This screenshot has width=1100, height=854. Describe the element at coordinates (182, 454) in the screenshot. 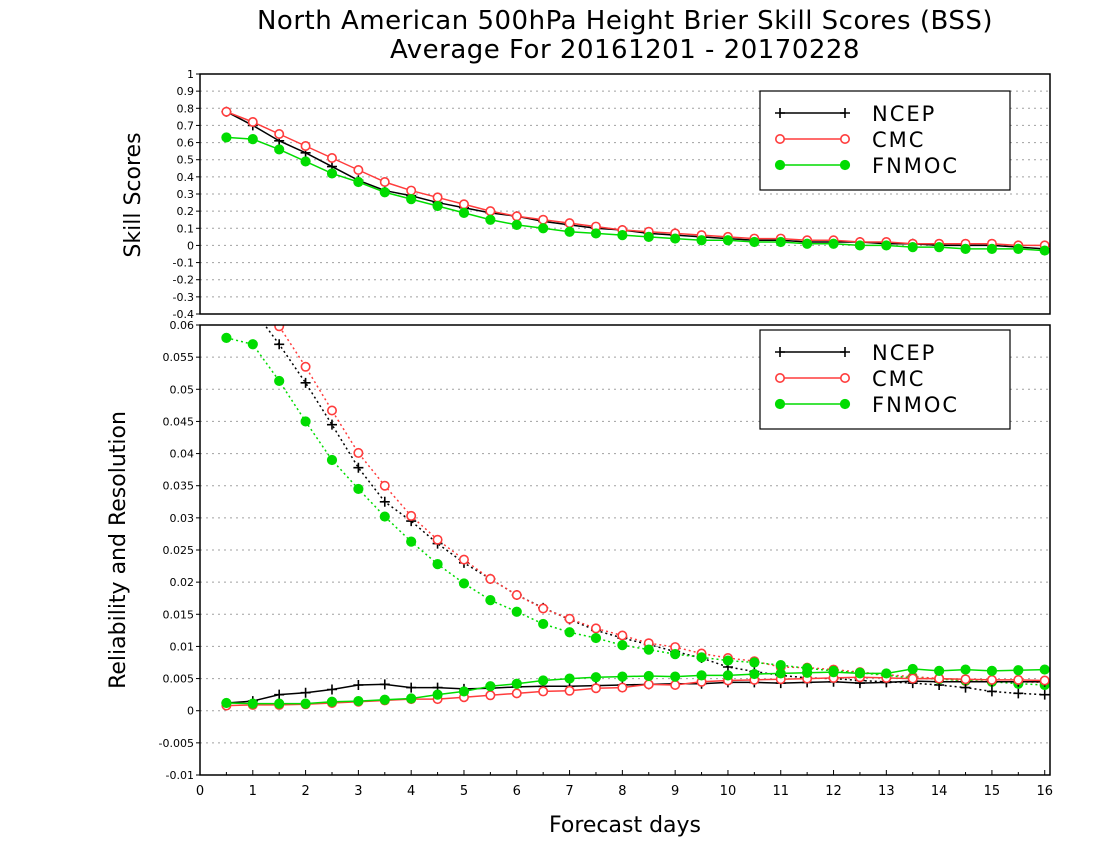

I see `bottom-y-tick-label-10: 0.04` at that location.